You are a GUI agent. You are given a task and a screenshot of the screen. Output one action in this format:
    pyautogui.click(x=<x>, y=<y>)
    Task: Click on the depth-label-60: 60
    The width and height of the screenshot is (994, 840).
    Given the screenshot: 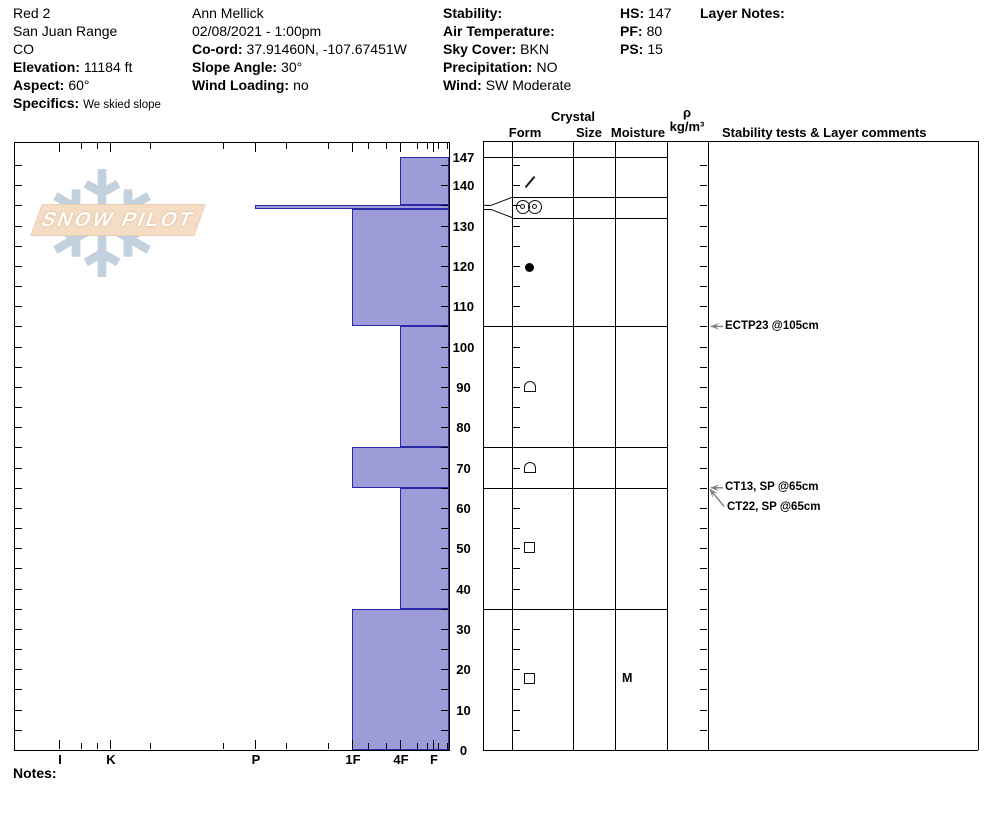 What is the action you would take?
    pyautogui.click(x=463, y=508)
    